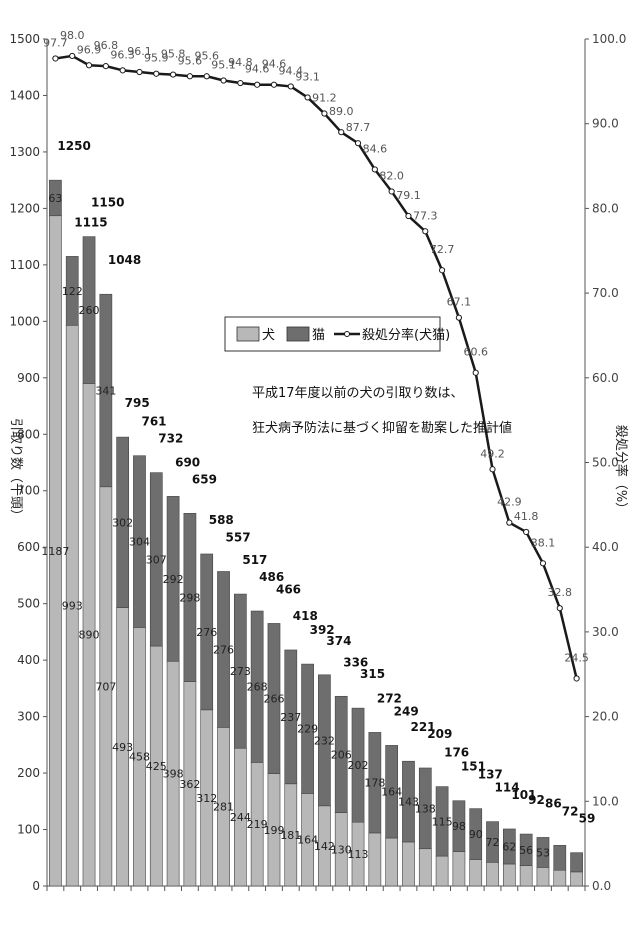 Image resolution: width=630 pixels, height=940 pixels. I want to click on rate-value-label: 60.6, so click(475, 352).